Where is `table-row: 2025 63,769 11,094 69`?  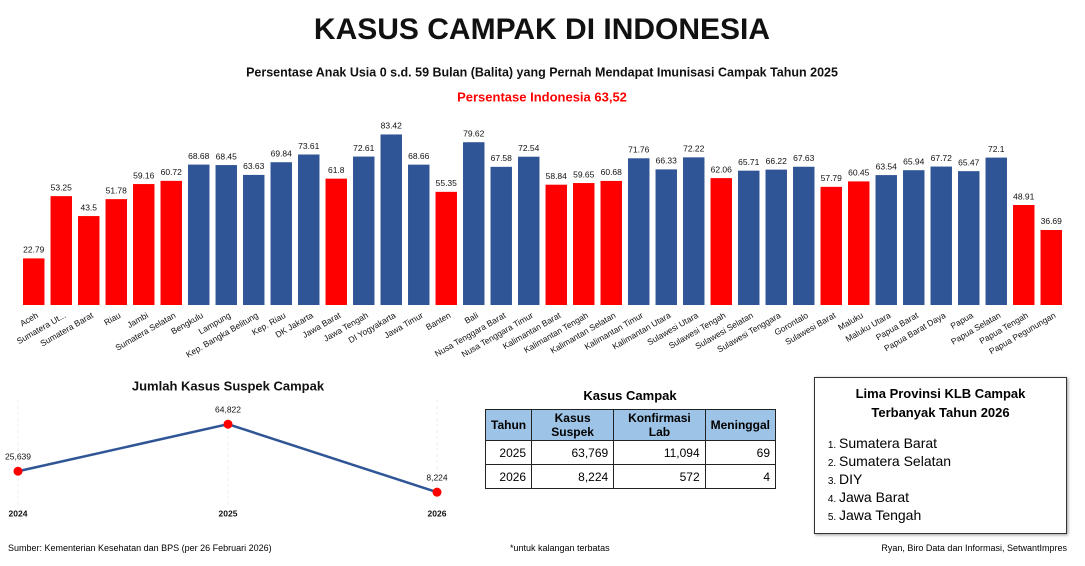
table-row: 2025 63,769 11,094 69 is located at coordinates (630, 452).